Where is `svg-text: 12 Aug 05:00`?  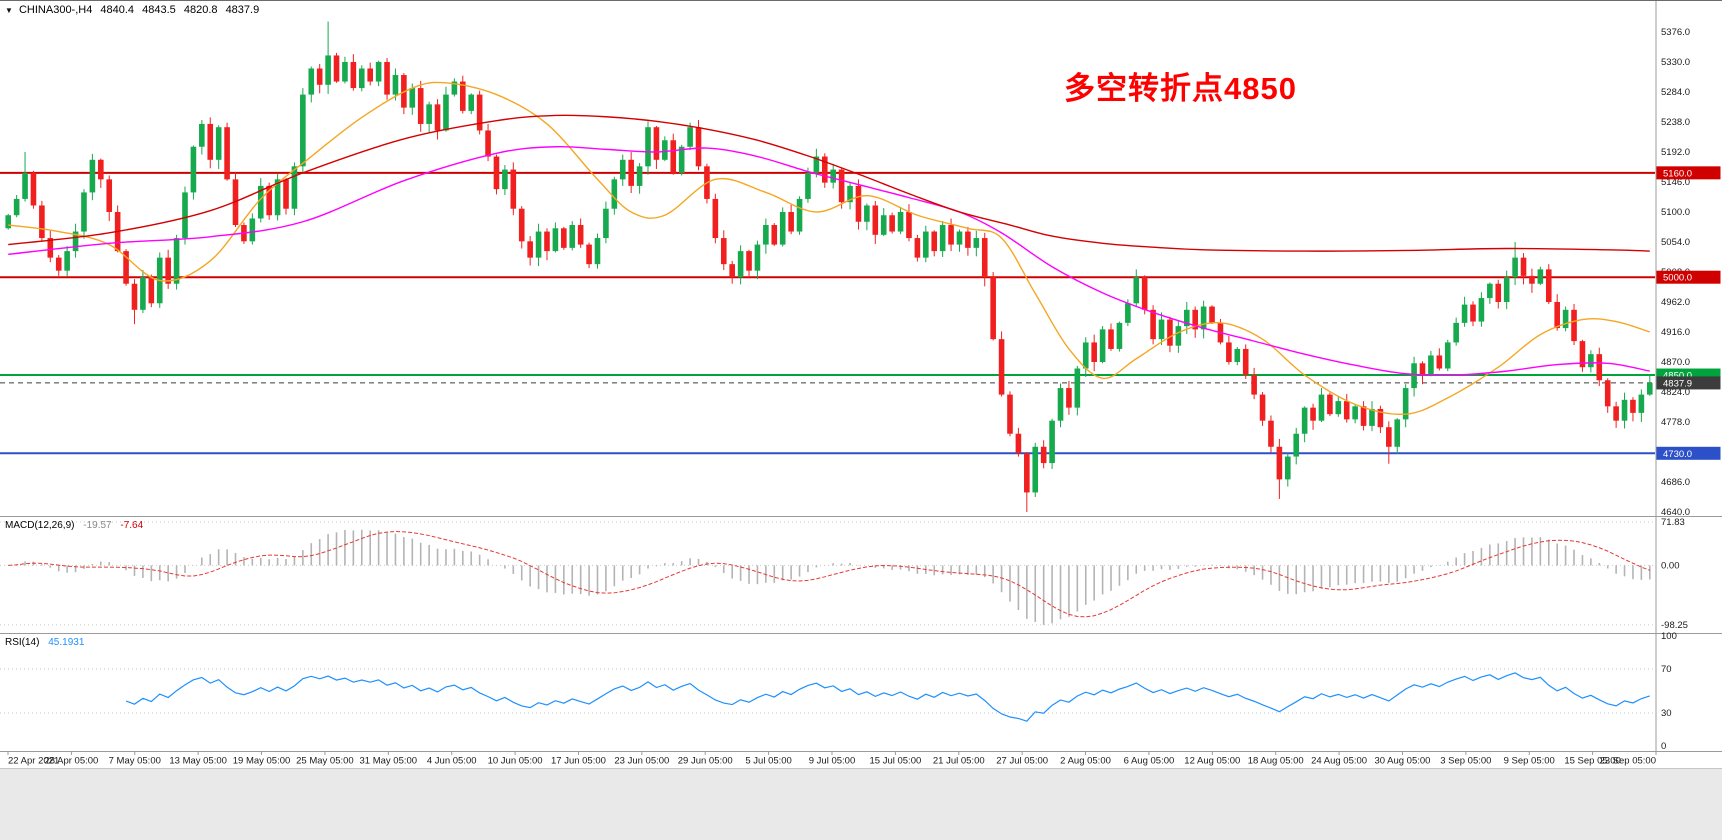
svg-text: 12 Aug 05:00 is located at coordinates (1212, 761).